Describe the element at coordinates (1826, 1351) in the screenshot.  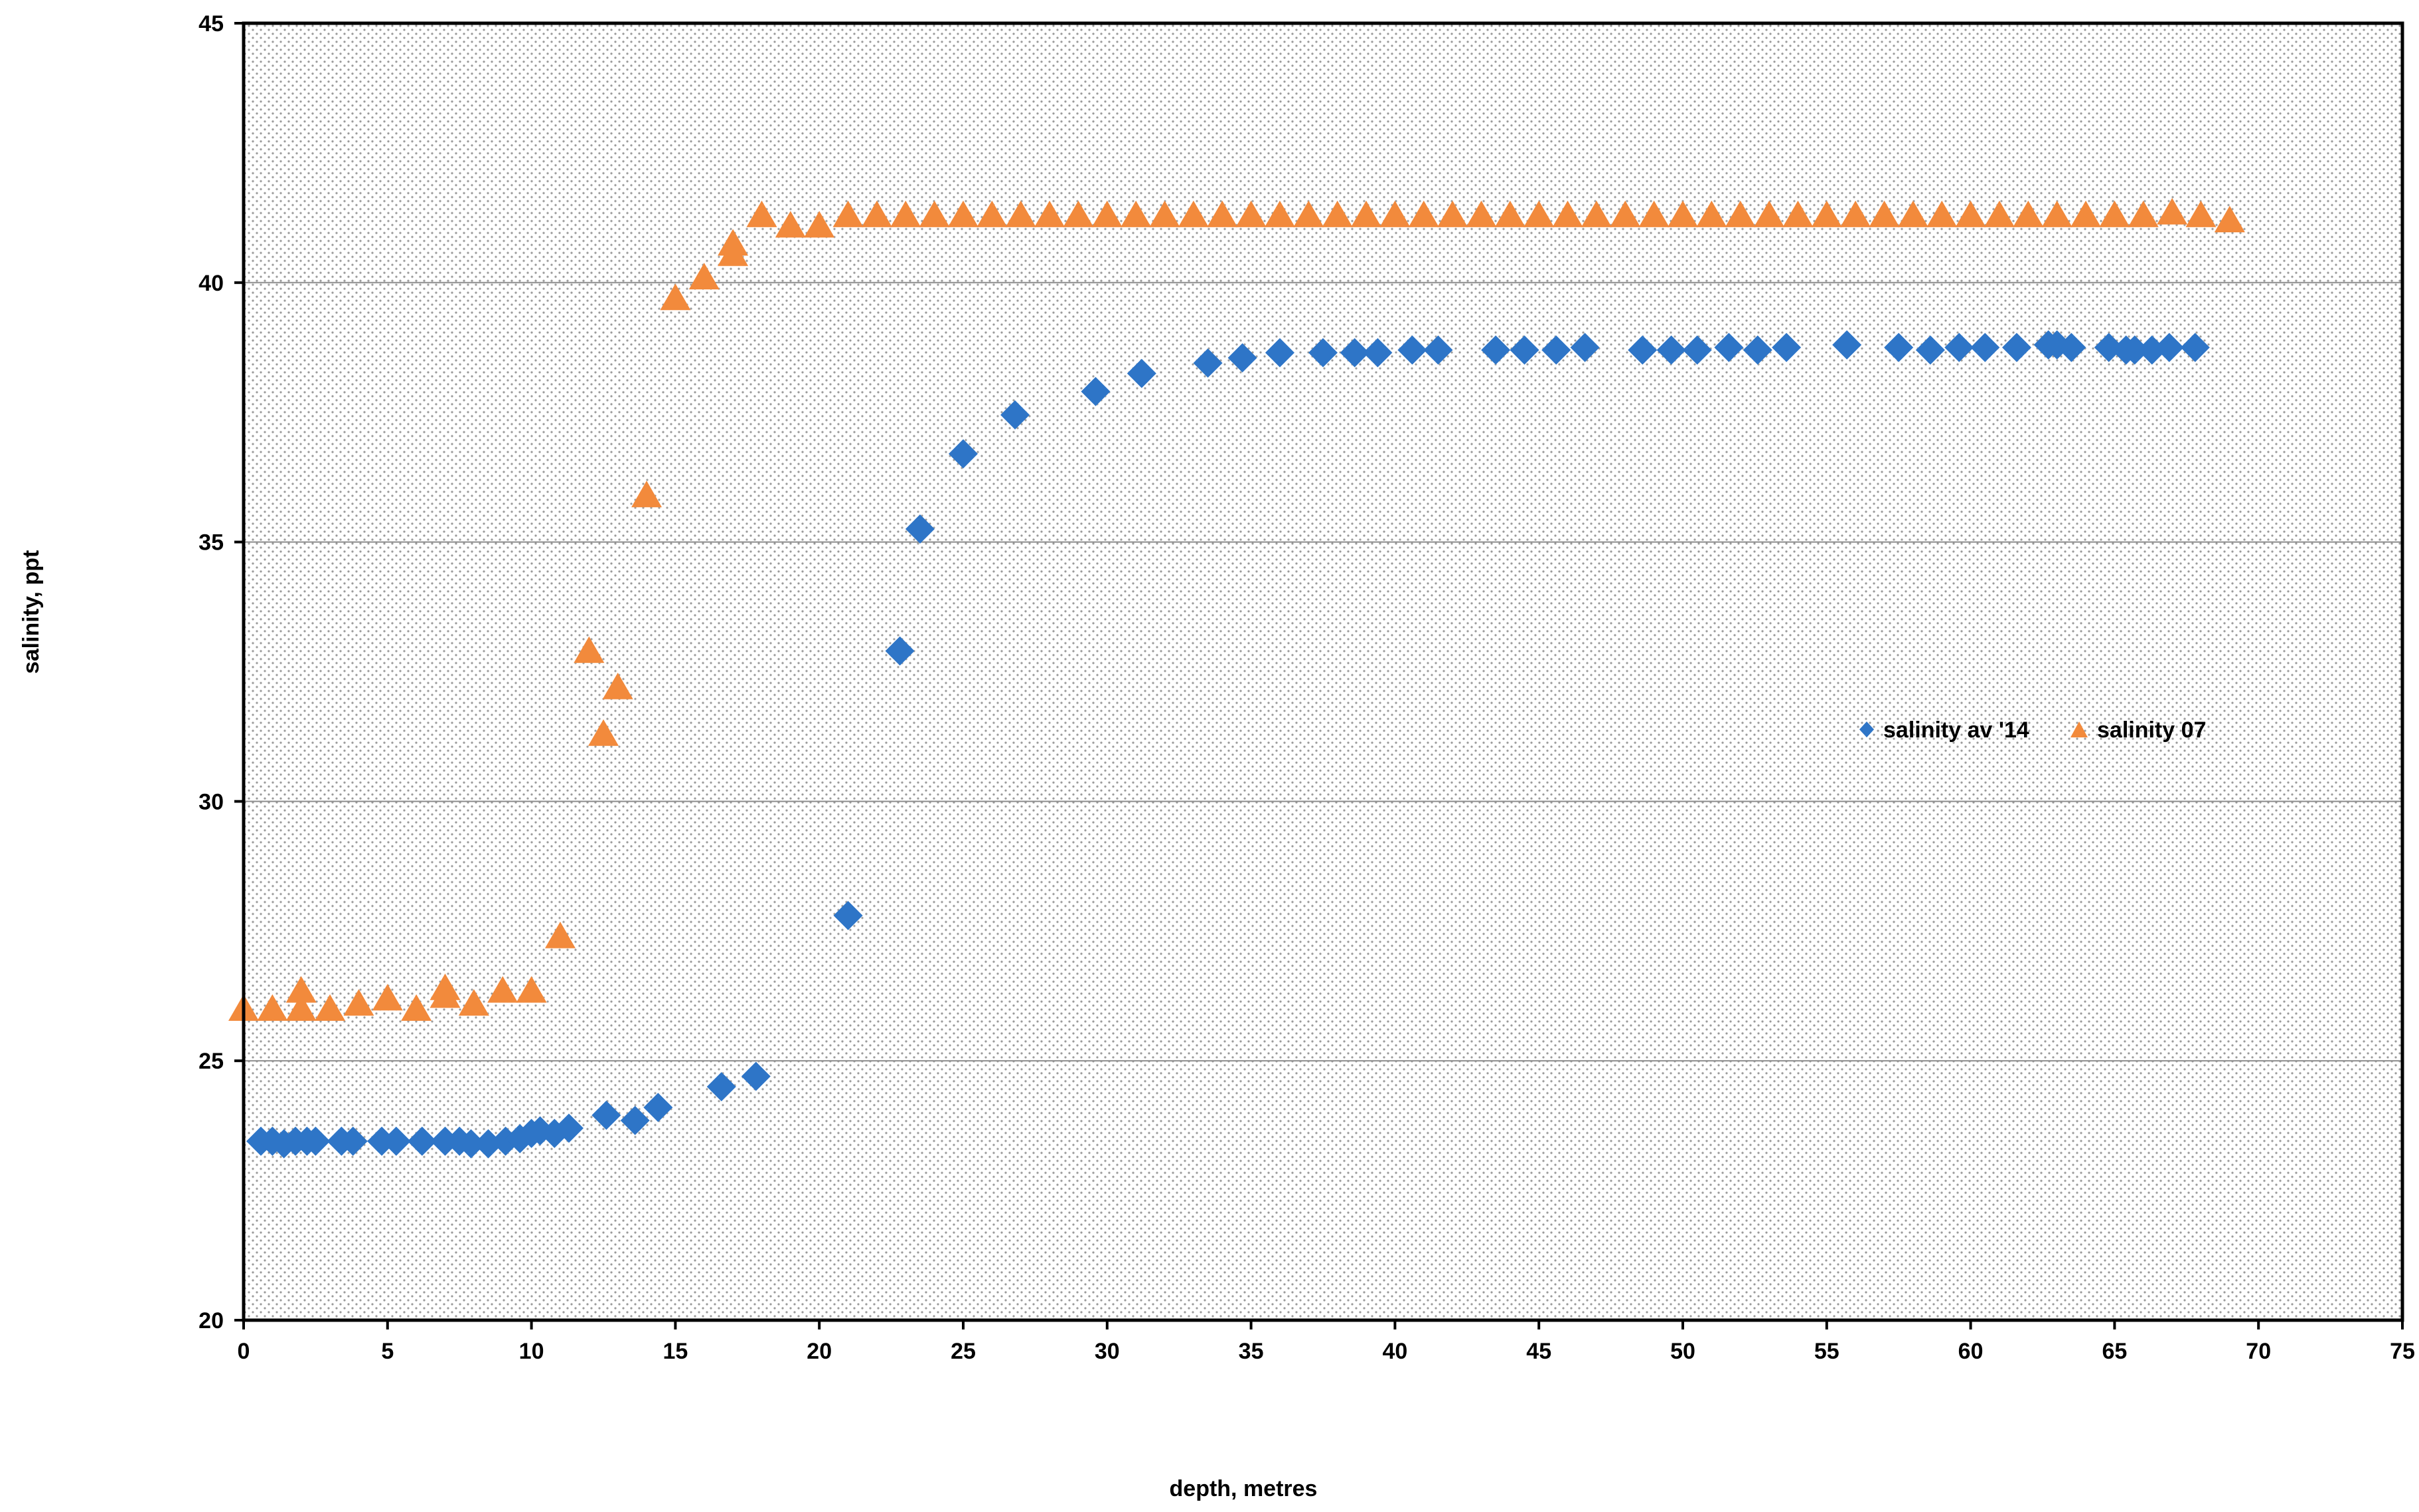
I see `x-tick-label: 55` at that location.